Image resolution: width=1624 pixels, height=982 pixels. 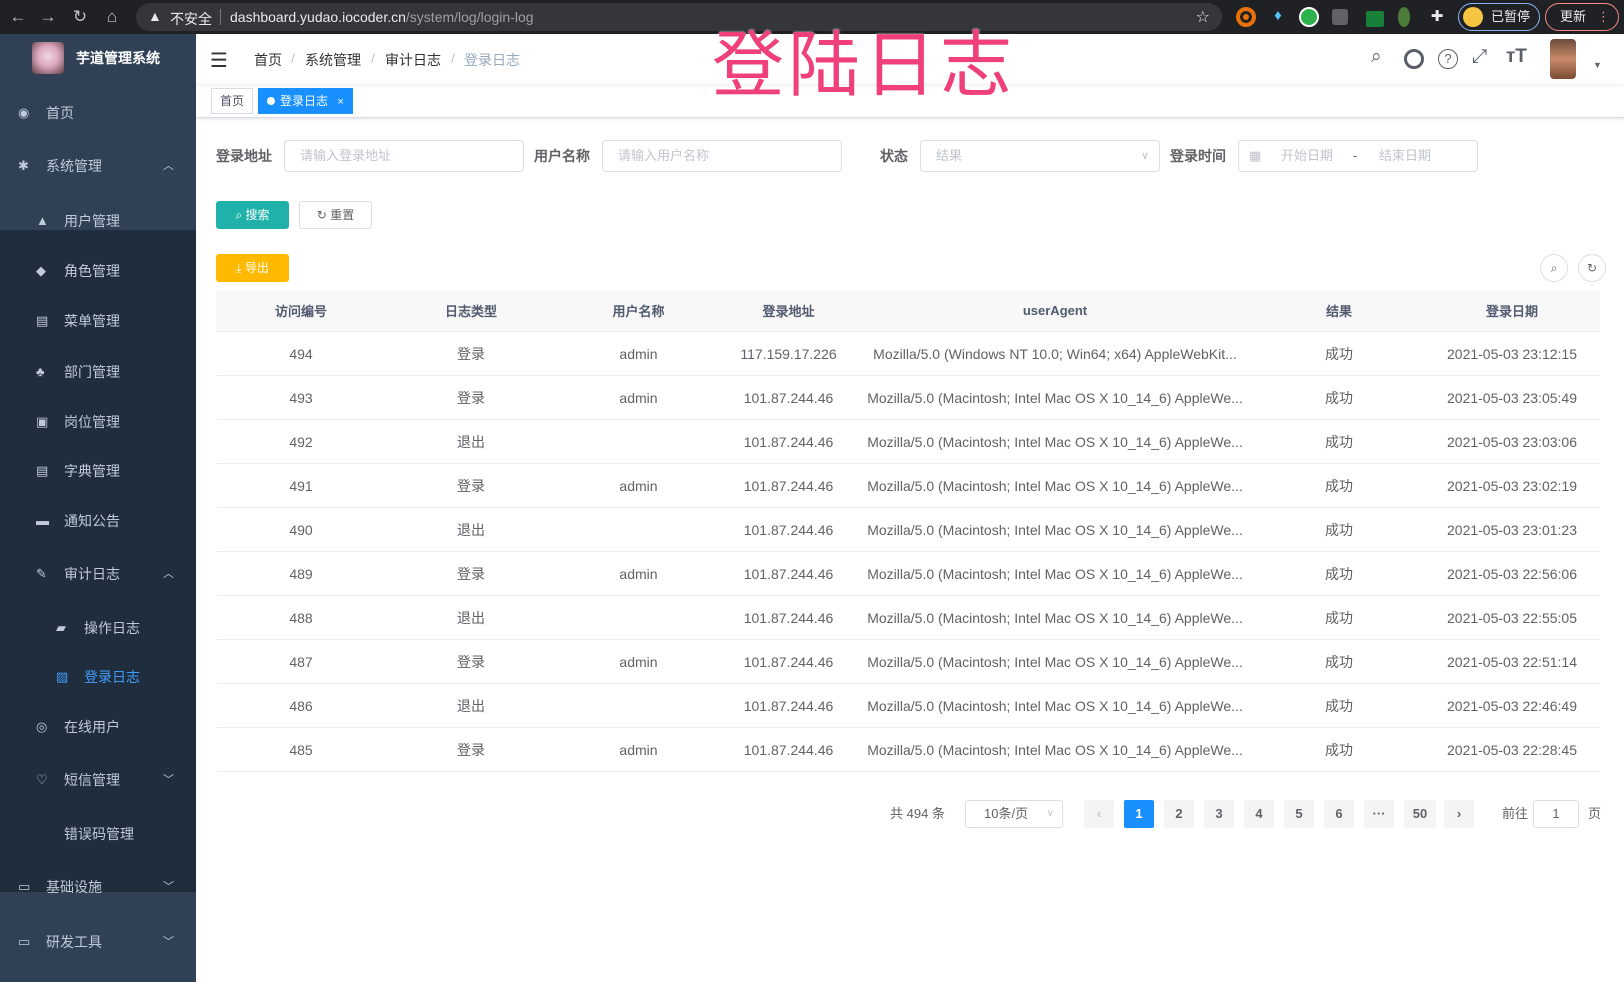 What do you see at coordinates (404, 156) in the screenshot?
I see `ip-input: 请输入登录地址` at bounding box center [404, 156].